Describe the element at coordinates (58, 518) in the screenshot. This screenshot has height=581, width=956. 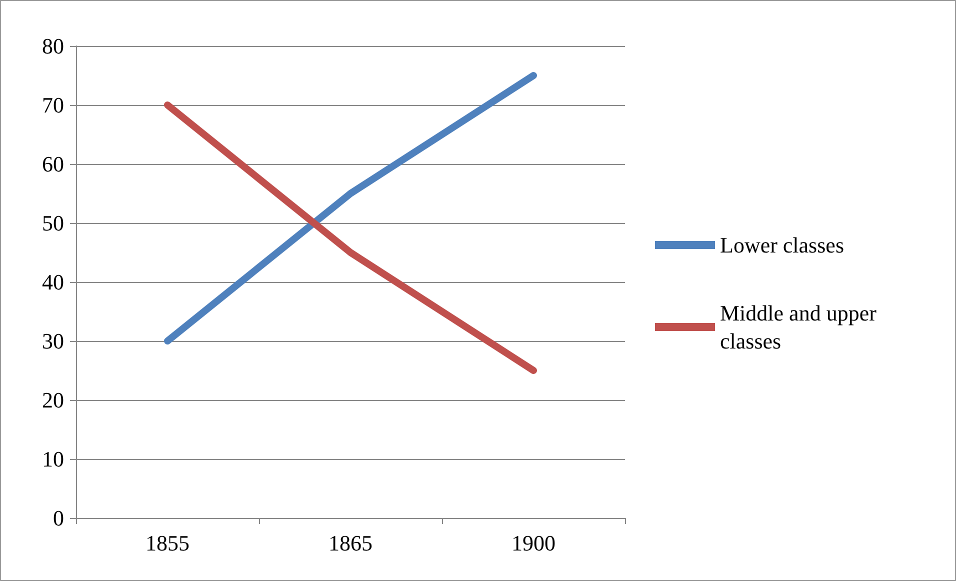
I see `y-tick-label: 0` at that location.